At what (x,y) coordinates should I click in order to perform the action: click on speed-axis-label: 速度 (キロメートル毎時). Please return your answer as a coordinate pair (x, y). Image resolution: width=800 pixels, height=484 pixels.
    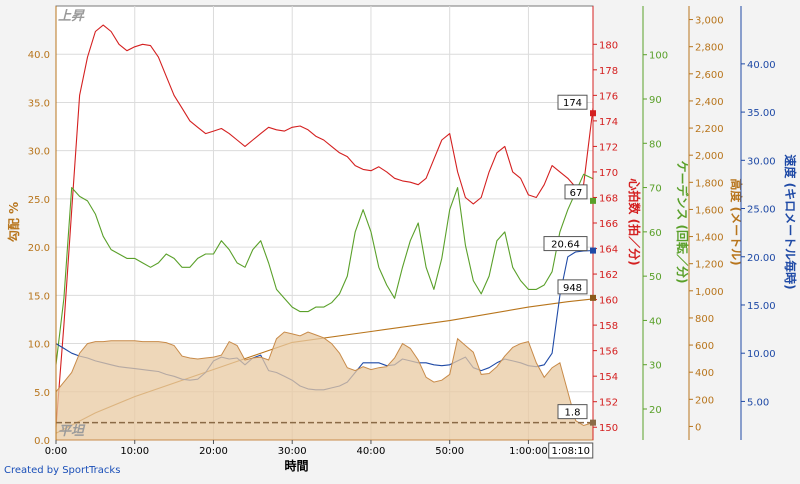
    Looking at the image, I should click on (790, 221).